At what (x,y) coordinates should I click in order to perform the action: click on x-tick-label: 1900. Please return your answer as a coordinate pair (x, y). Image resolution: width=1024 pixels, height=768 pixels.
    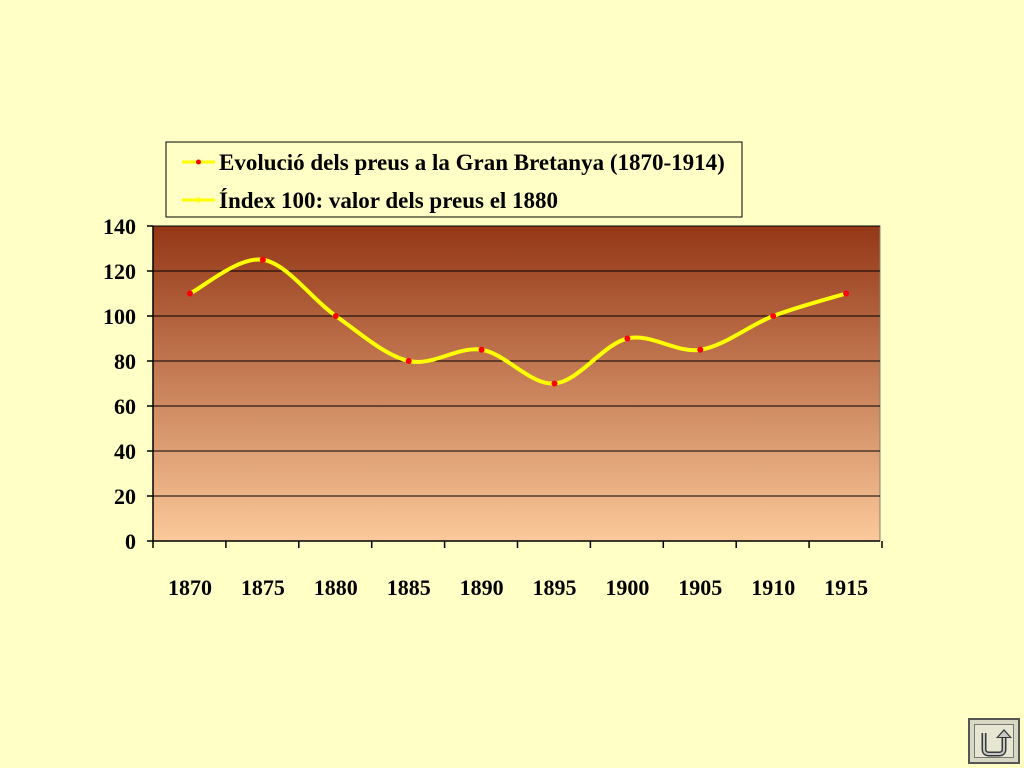
    Looking at the image, I should click on (627, 587).